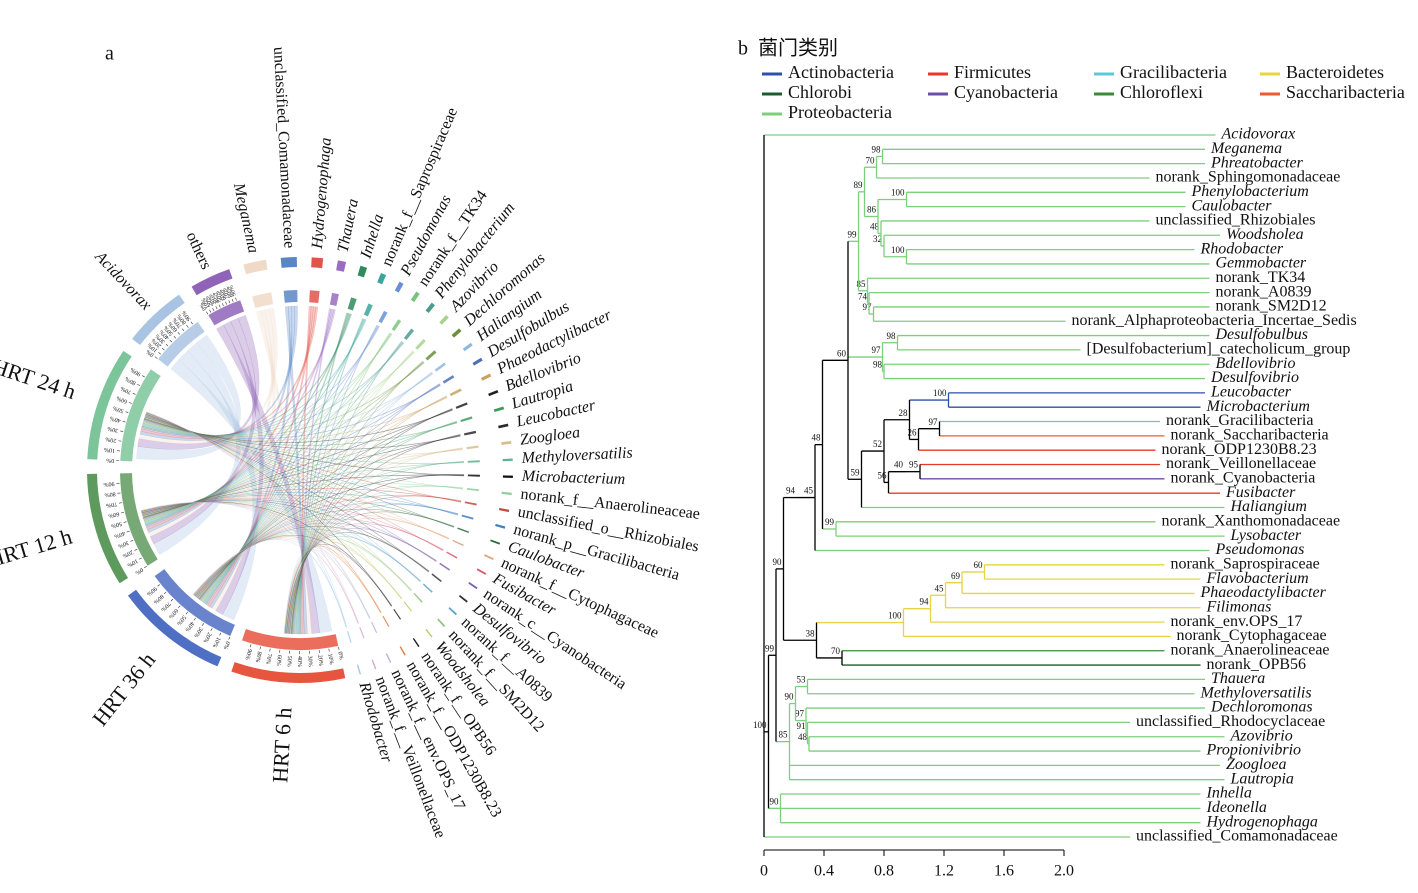  What do you see at coordinates (157, 343) in the screenshot?
I see `ring-tick-label: 20%` at bounding box center [157, 343].